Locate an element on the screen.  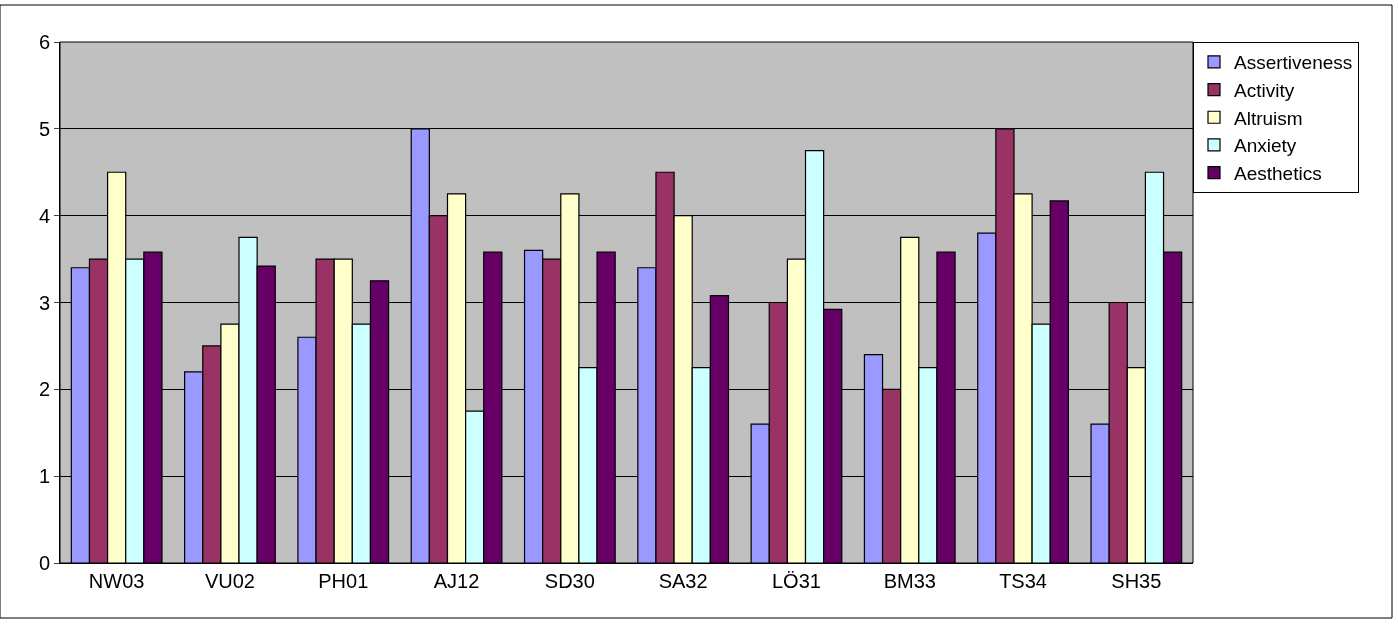
legend-label: Anxiety is located at coordinates (1265, 146).